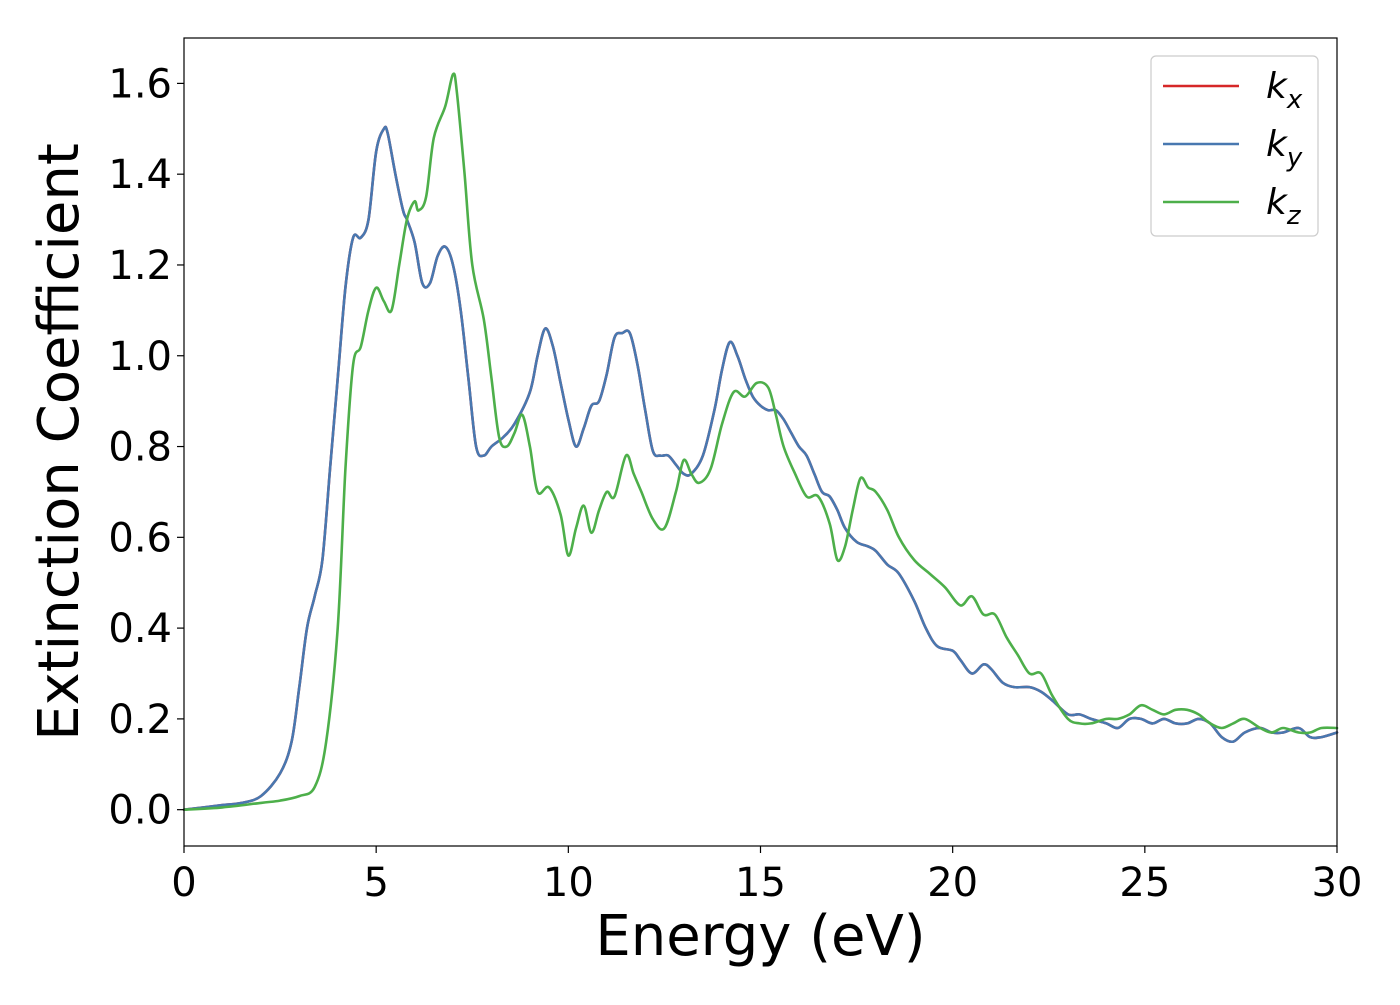 The image size is (1400, 1005). Describe the element at coordinates (140, 629) in the screenshot. I see `y-tick-label: 0.4` at that location.